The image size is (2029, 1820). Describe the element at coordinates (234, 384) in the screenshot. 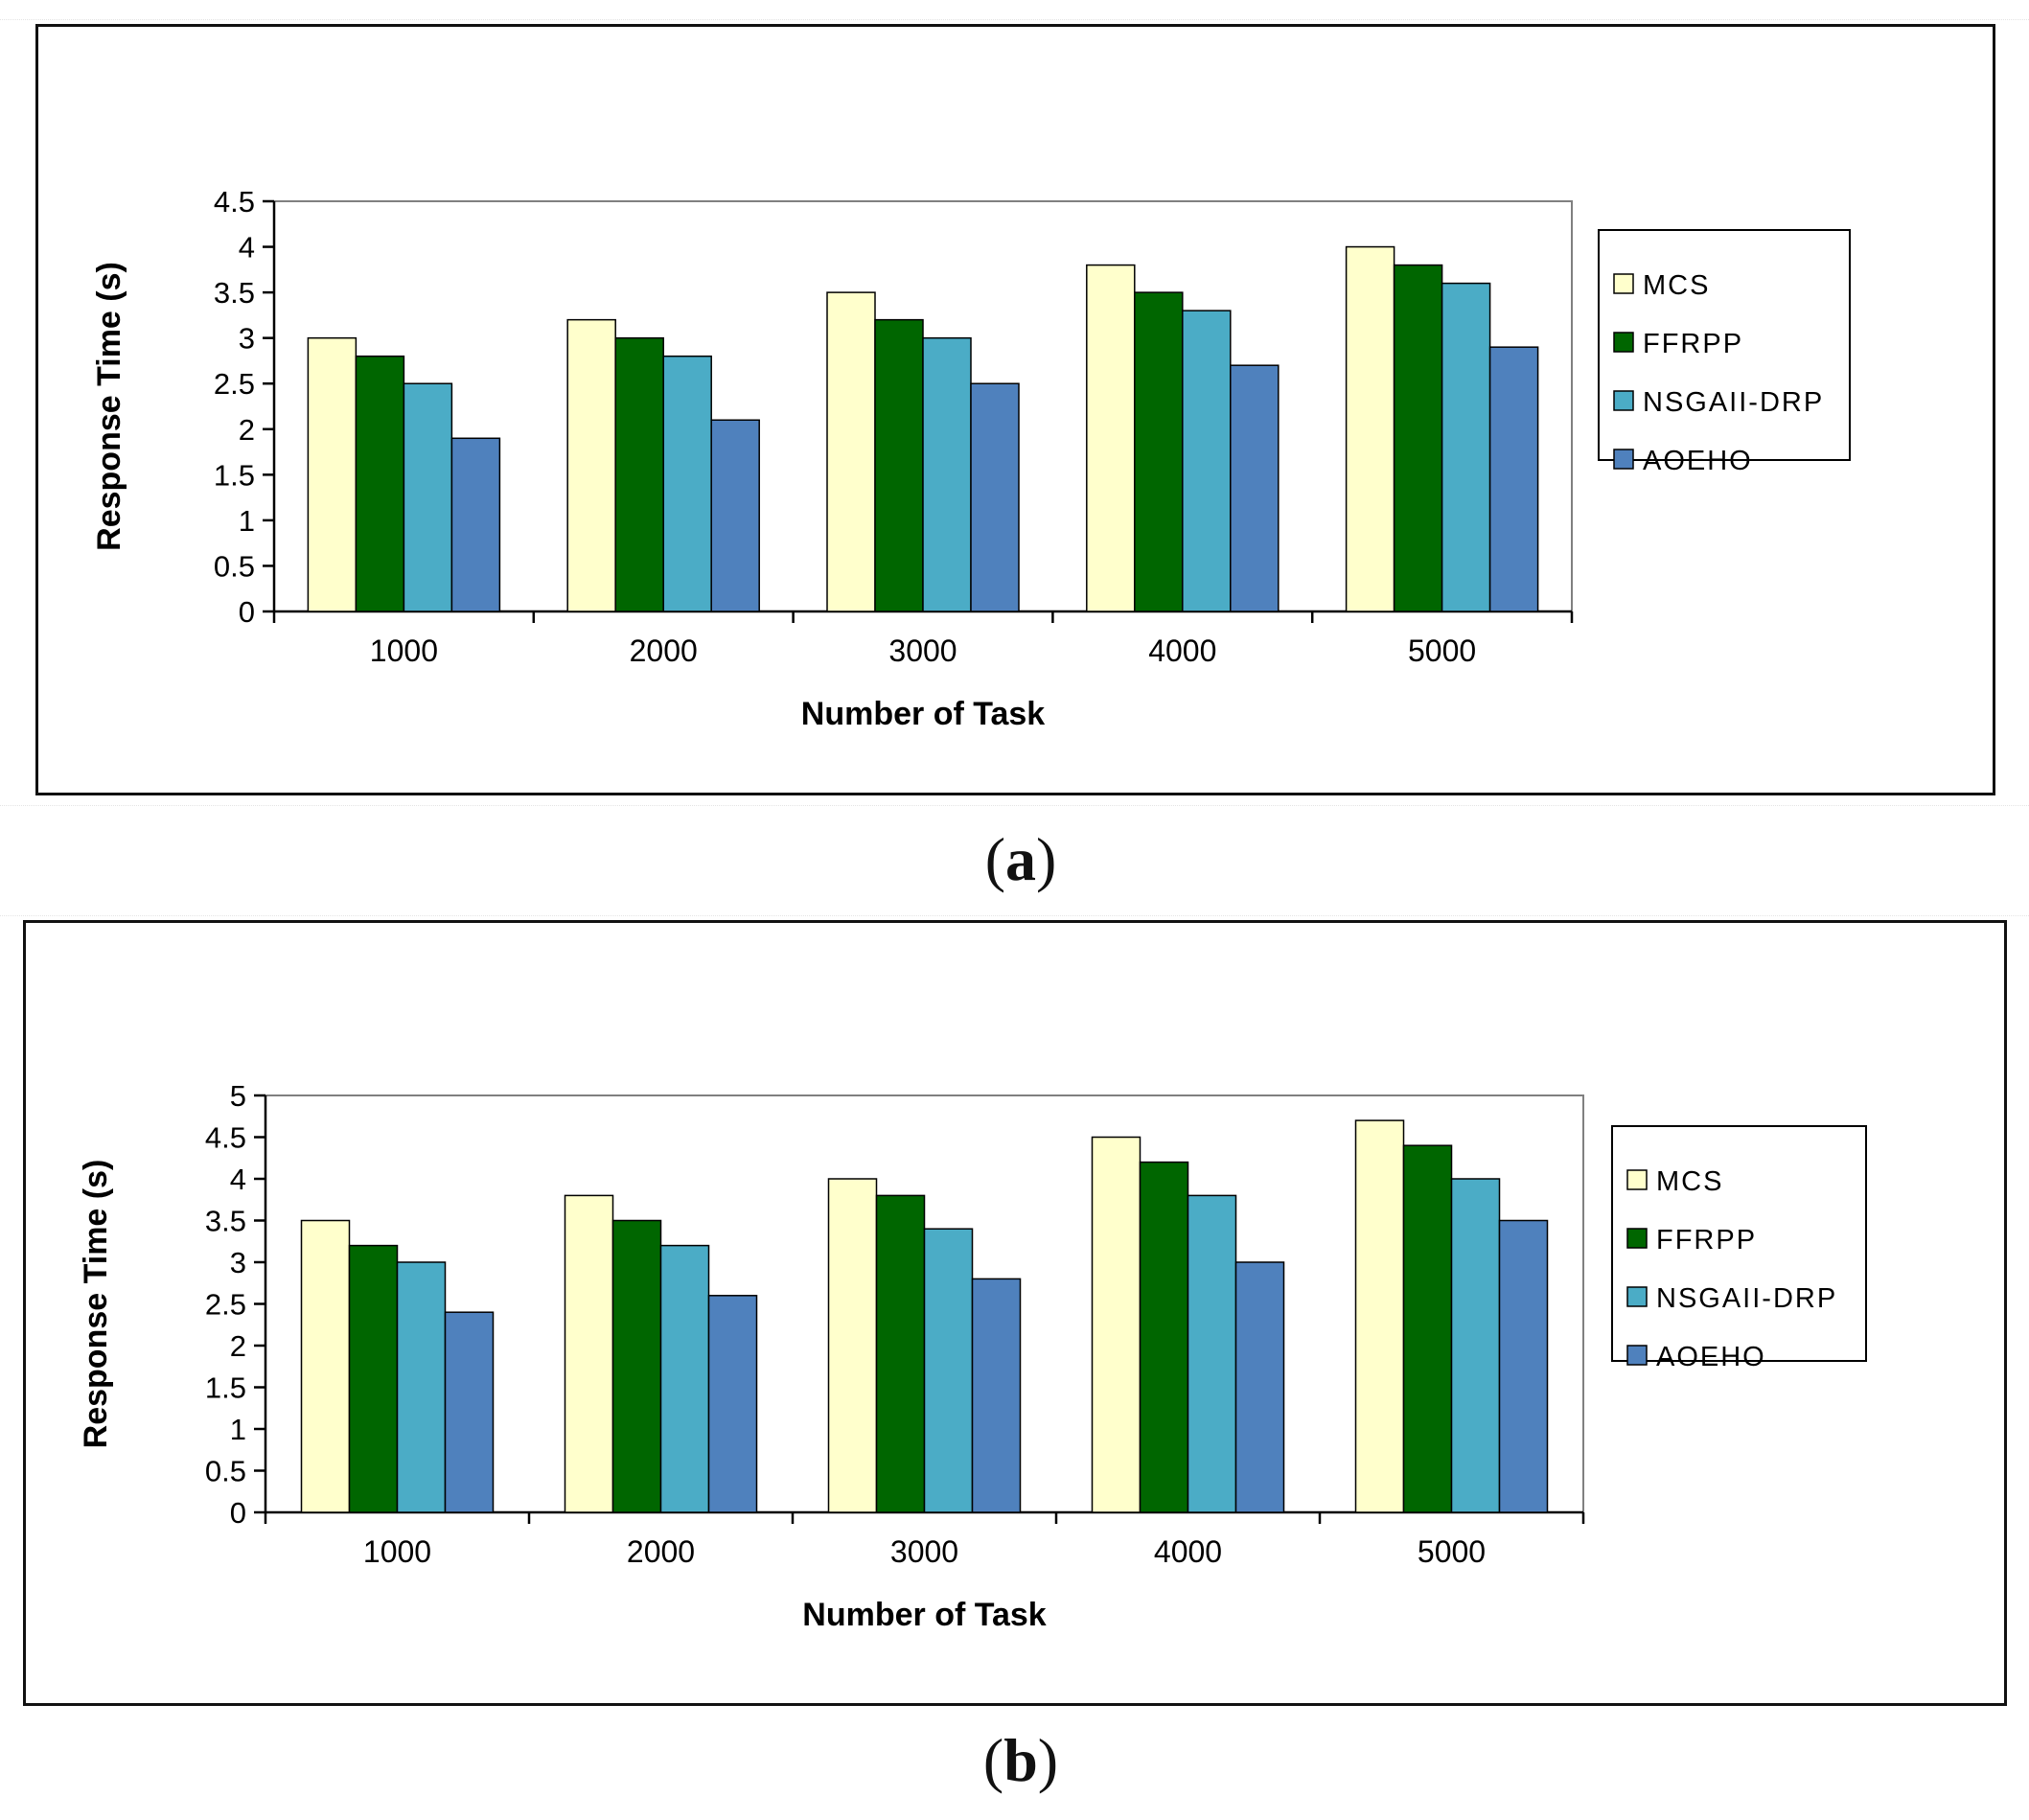

I see `y-tick-label: 2.5` at that location.